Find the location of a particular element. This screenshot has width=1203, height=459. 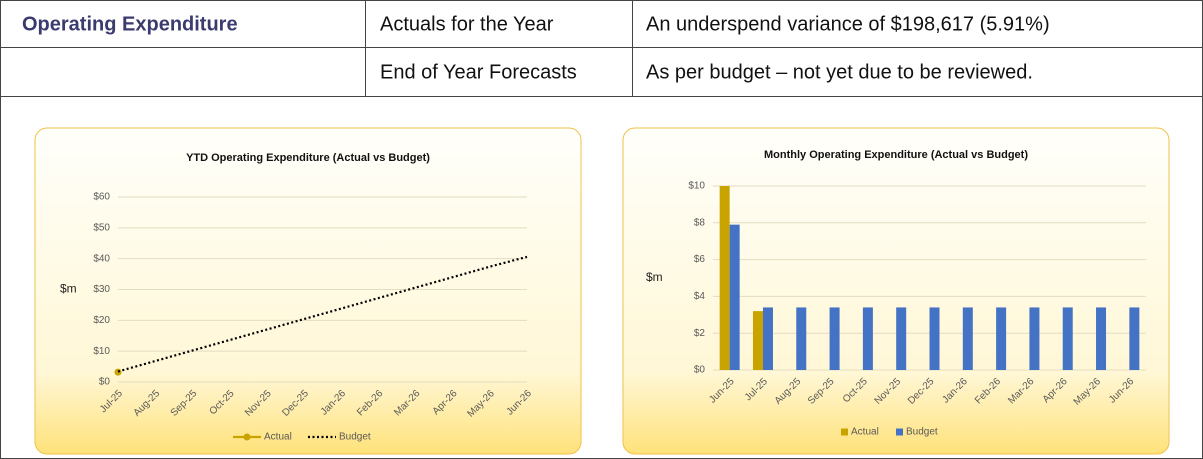

y-tick-label: $2 is located at coordinates (700, 333).